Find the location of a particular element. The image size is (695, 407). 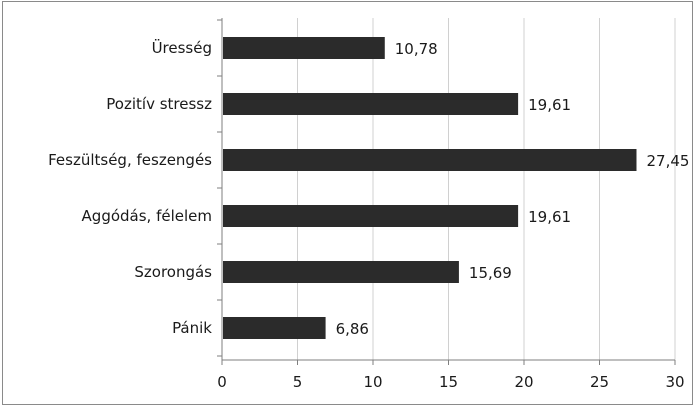

x-tick-label: 10 is located at coordinates (372, 382).